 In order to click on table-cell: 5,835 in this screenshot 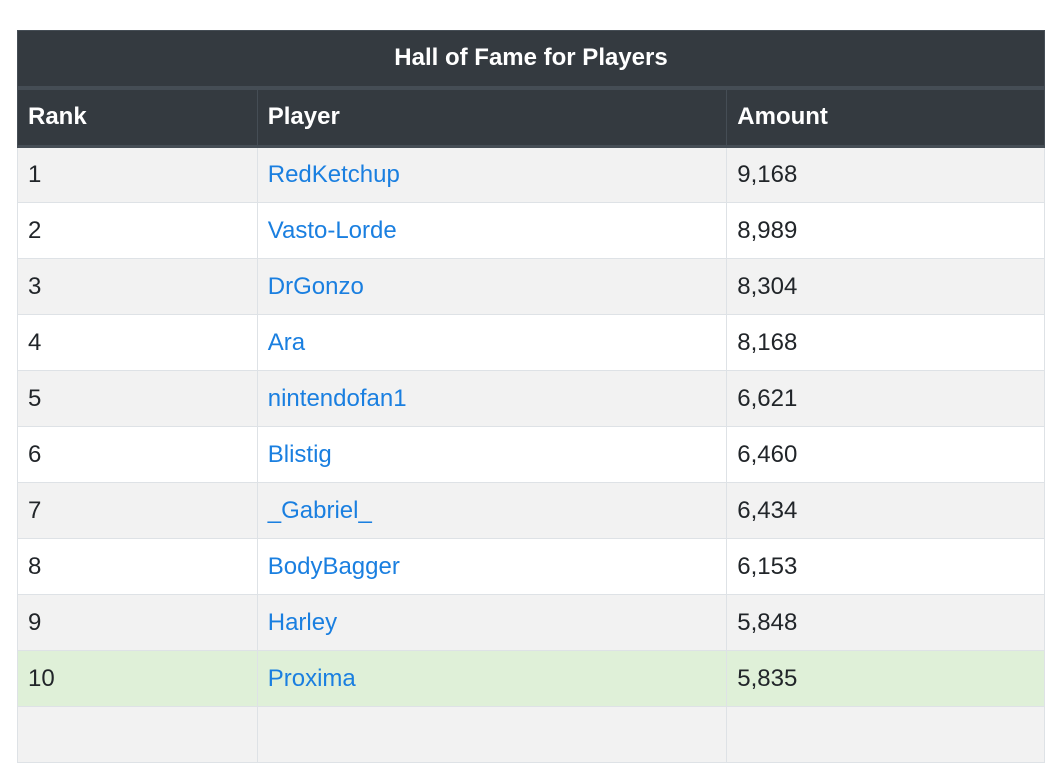, I will do `click(885, 678)`.